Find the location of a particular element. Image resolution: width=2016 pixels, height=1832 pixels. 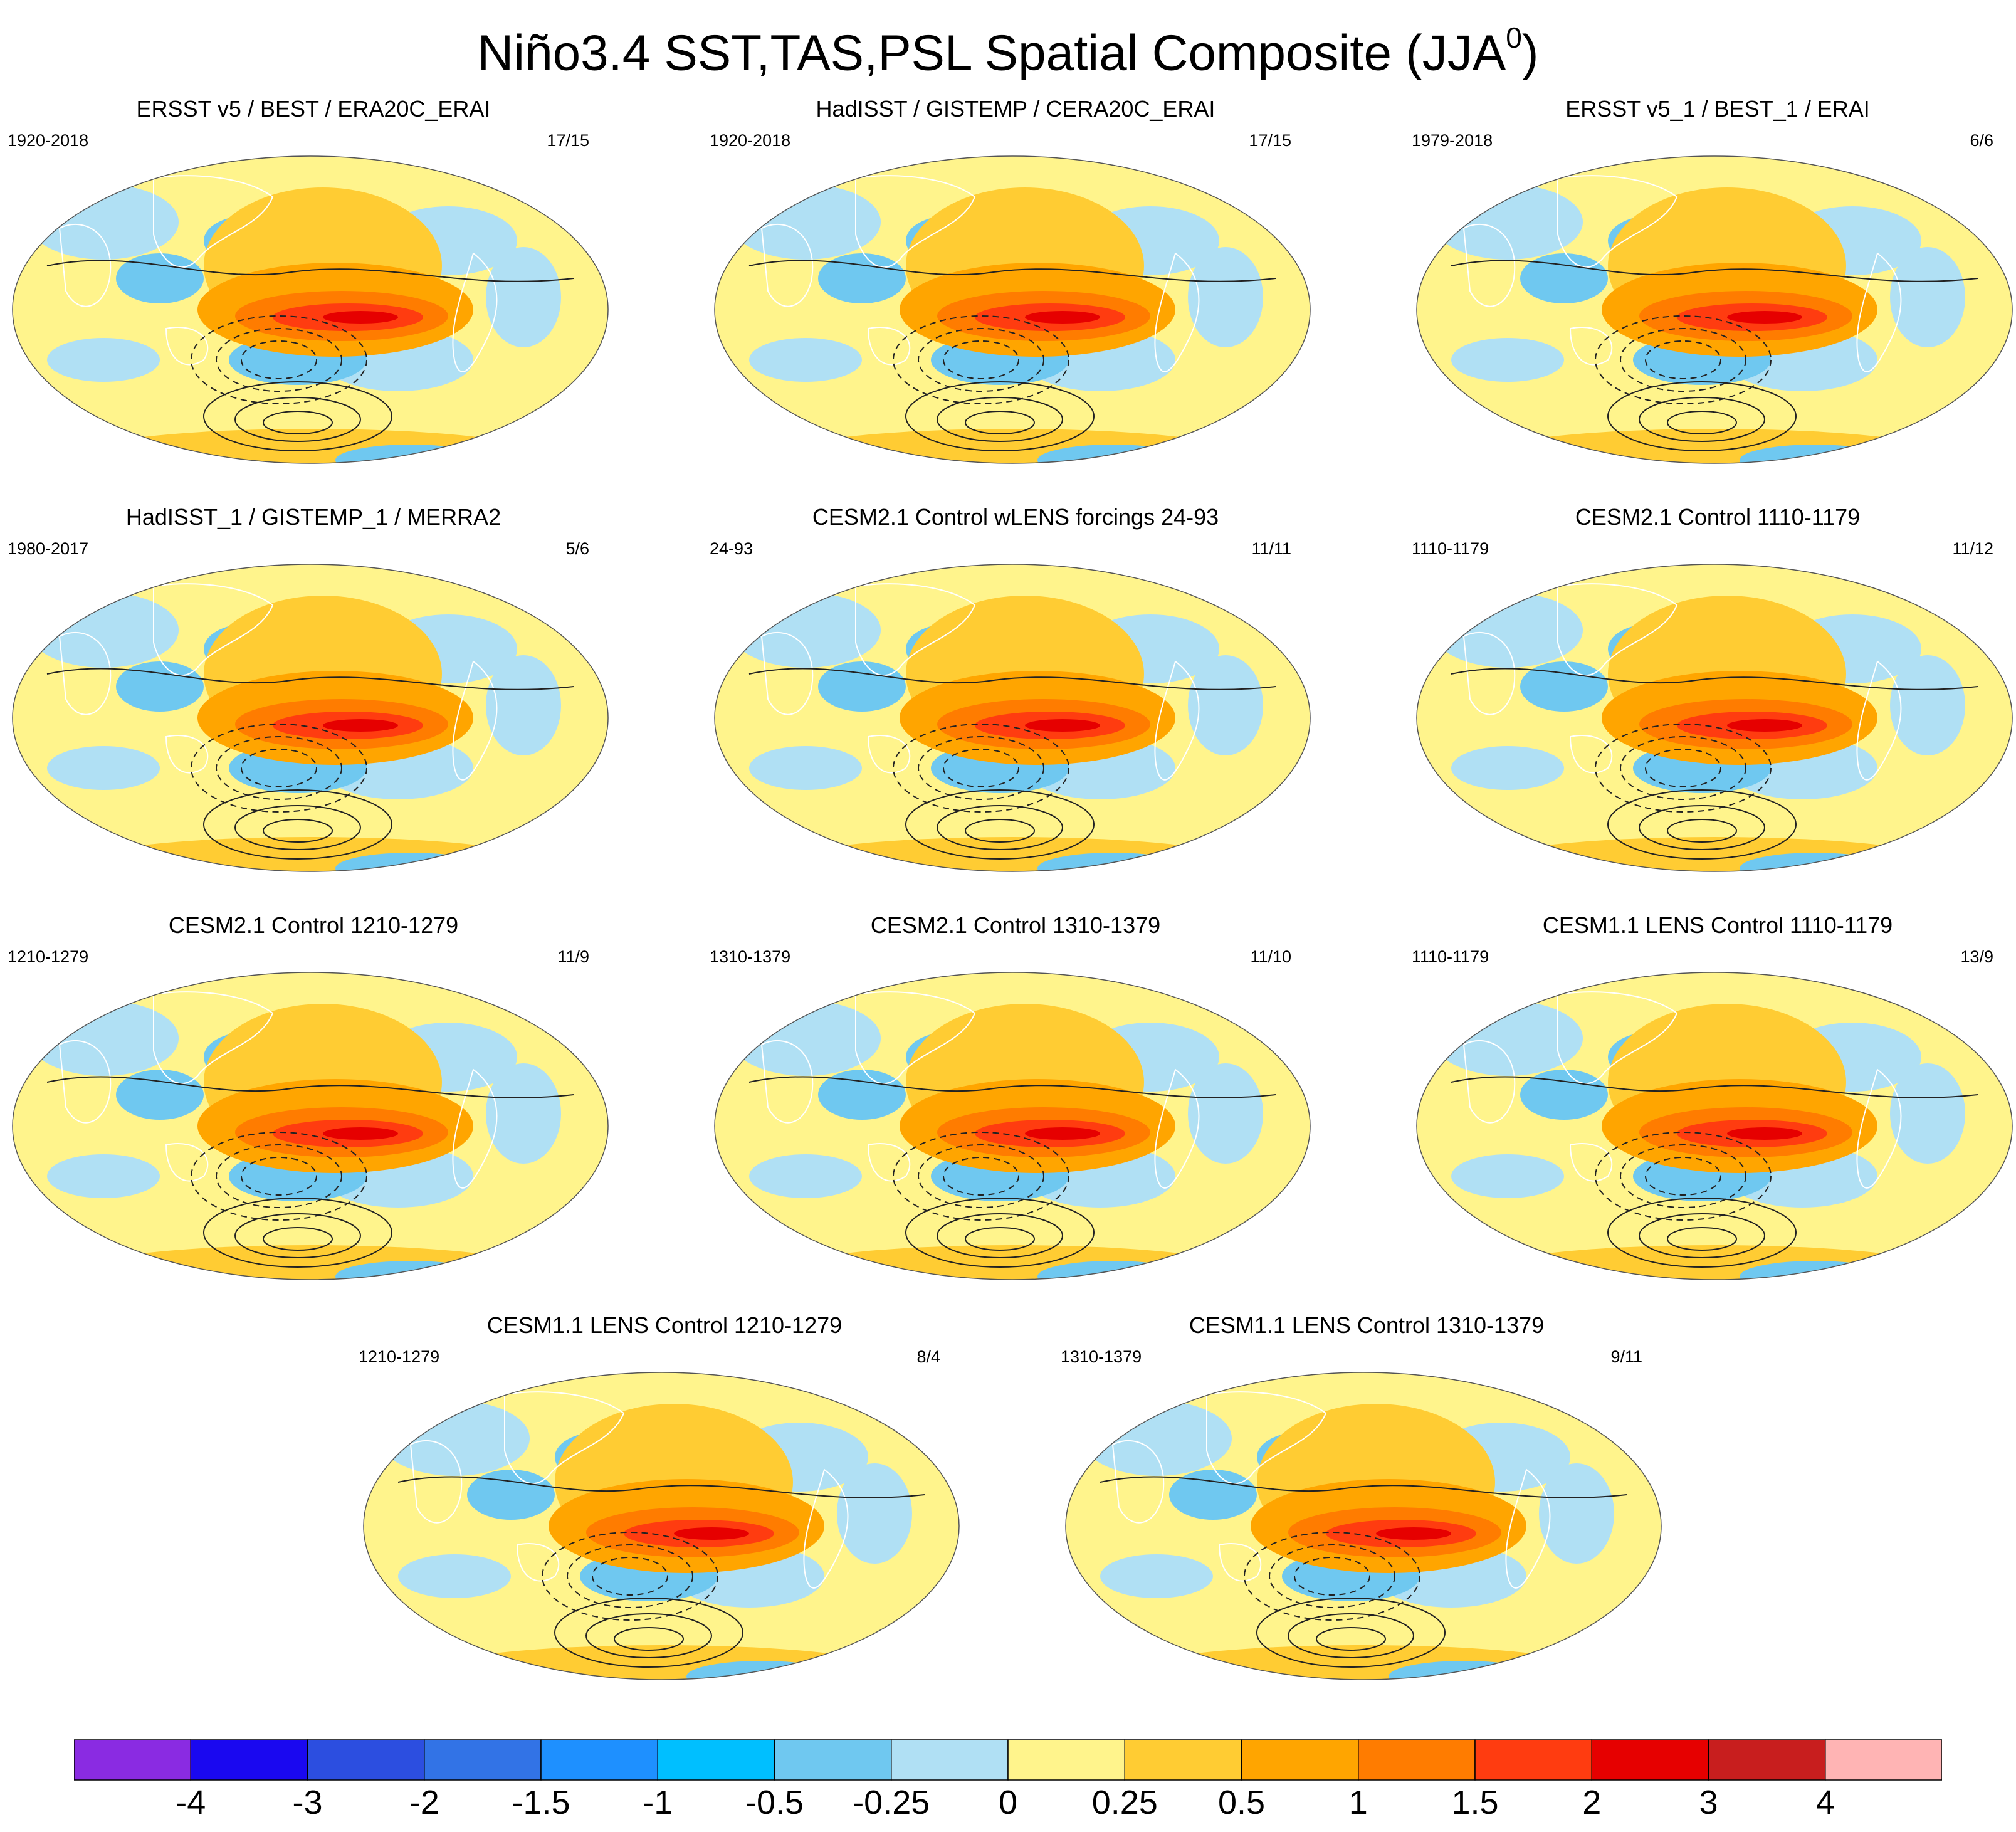

panel-years: 1980-2017 is located at coordinates (48, 548).